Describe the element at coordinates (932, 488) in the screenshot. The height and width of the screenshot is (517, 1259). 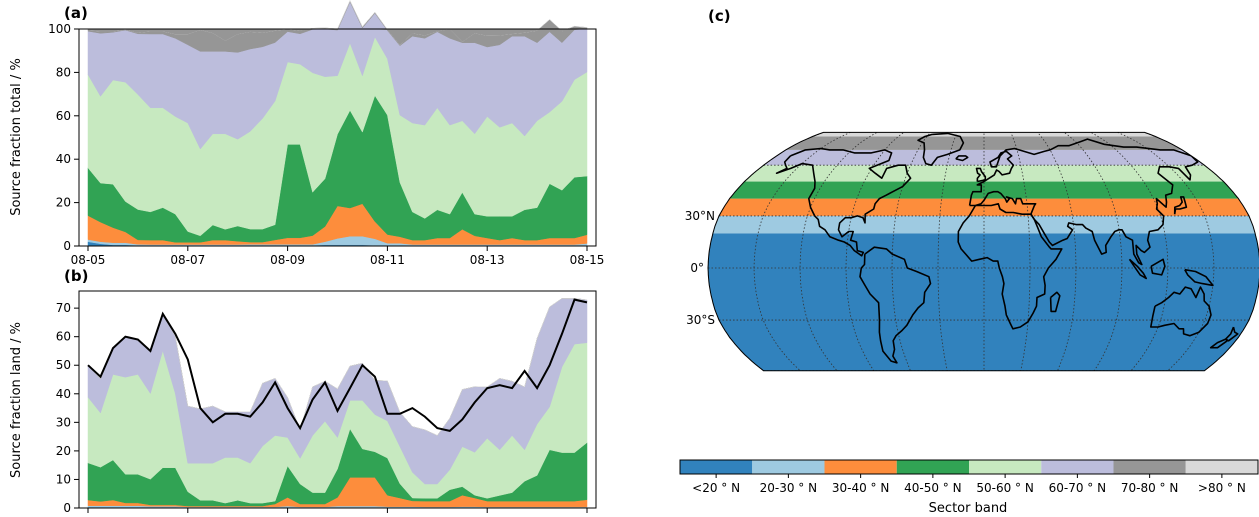
I see `colorbar-tick-label: 40-50 ° N` at that location.